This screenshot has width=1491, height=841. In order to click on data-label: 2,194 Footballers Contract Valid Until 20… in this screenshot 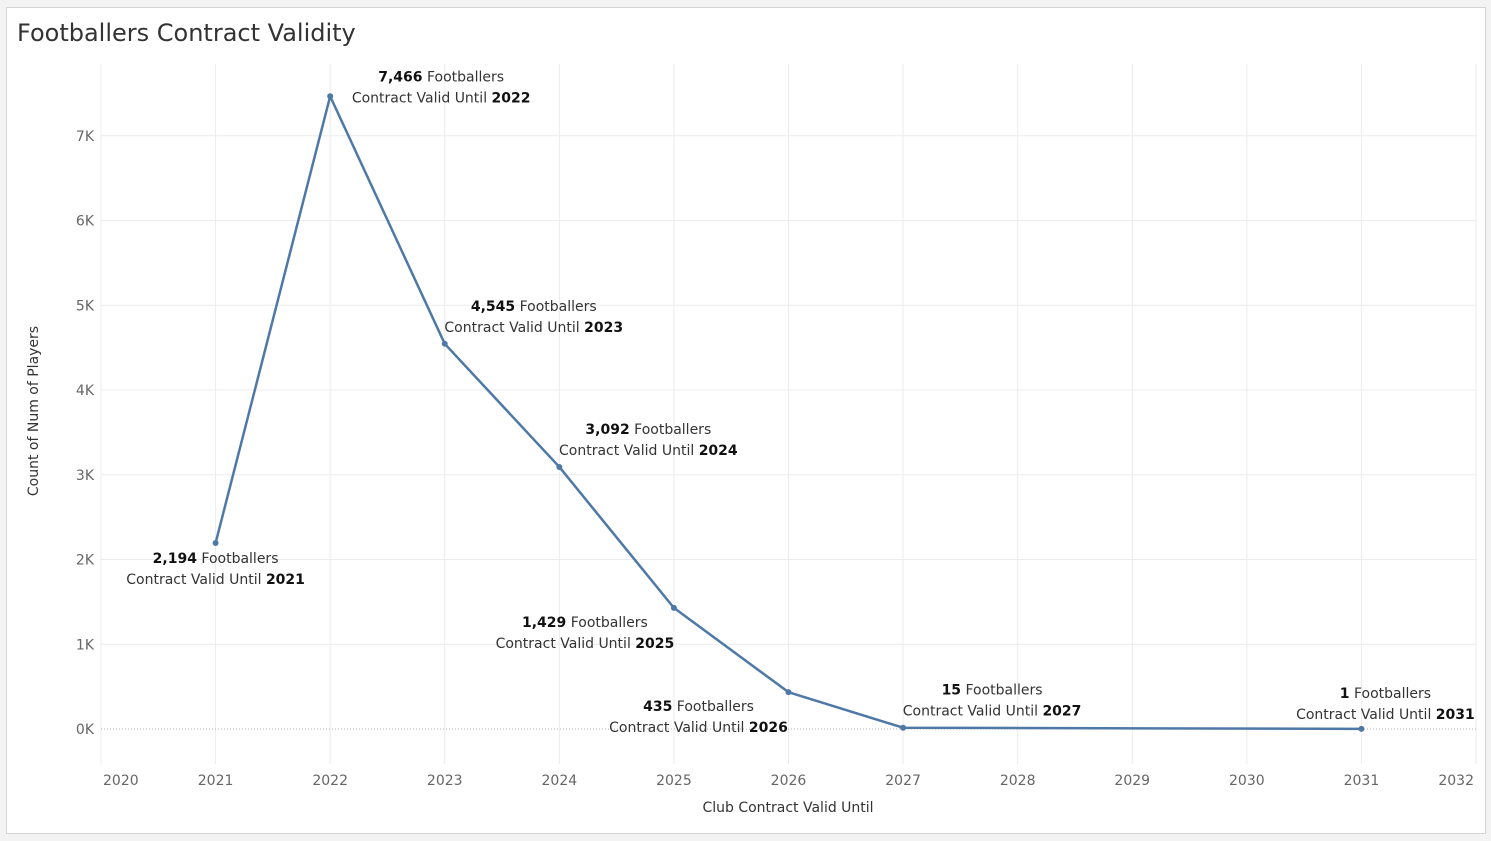, I will do `click(215, 569)`.